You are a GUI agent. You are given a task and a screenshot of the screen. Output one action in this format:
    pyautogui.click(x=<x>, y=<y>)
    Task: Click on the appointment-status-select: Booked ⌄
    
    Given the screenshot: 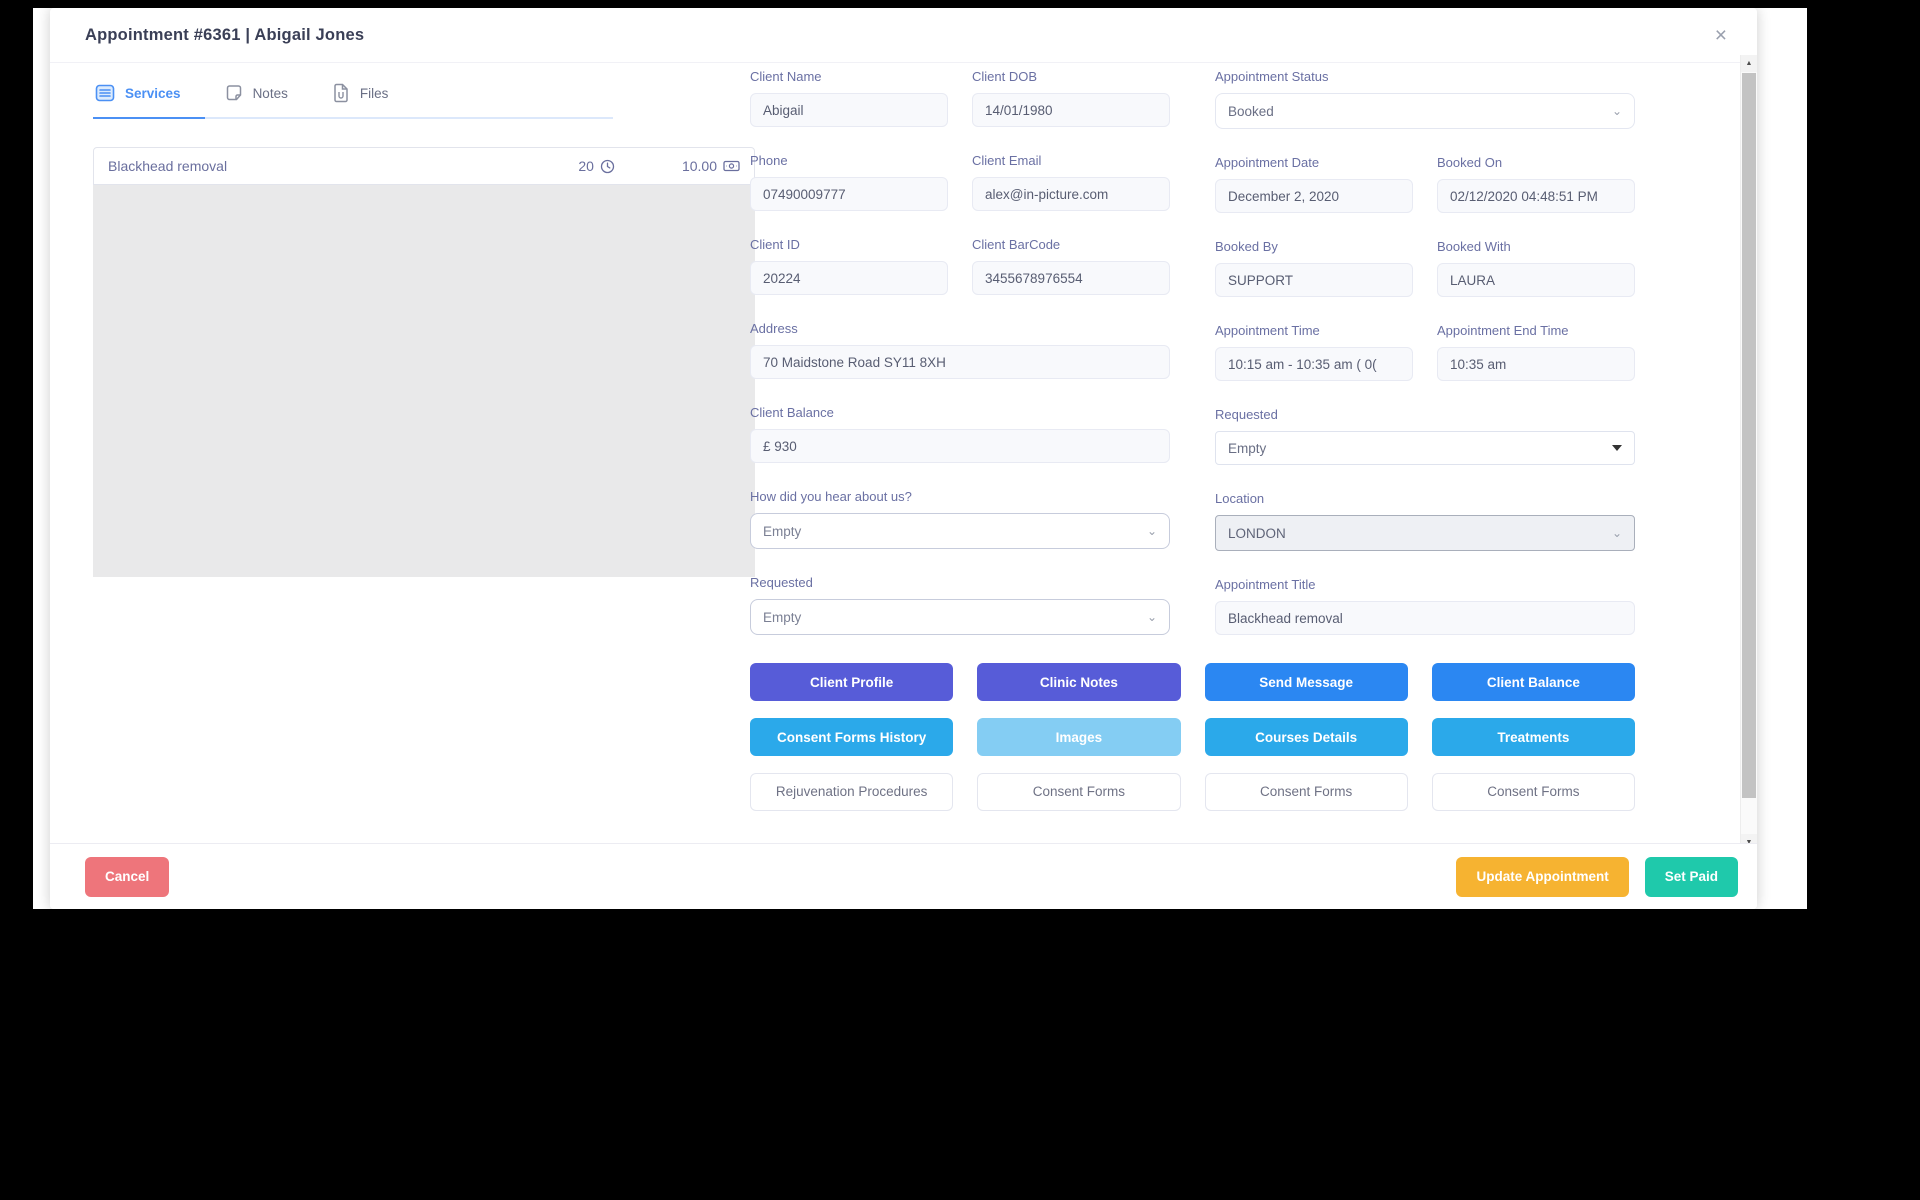 What is the action you would take?
    pyautogui.click(x=1425, y=111)
    